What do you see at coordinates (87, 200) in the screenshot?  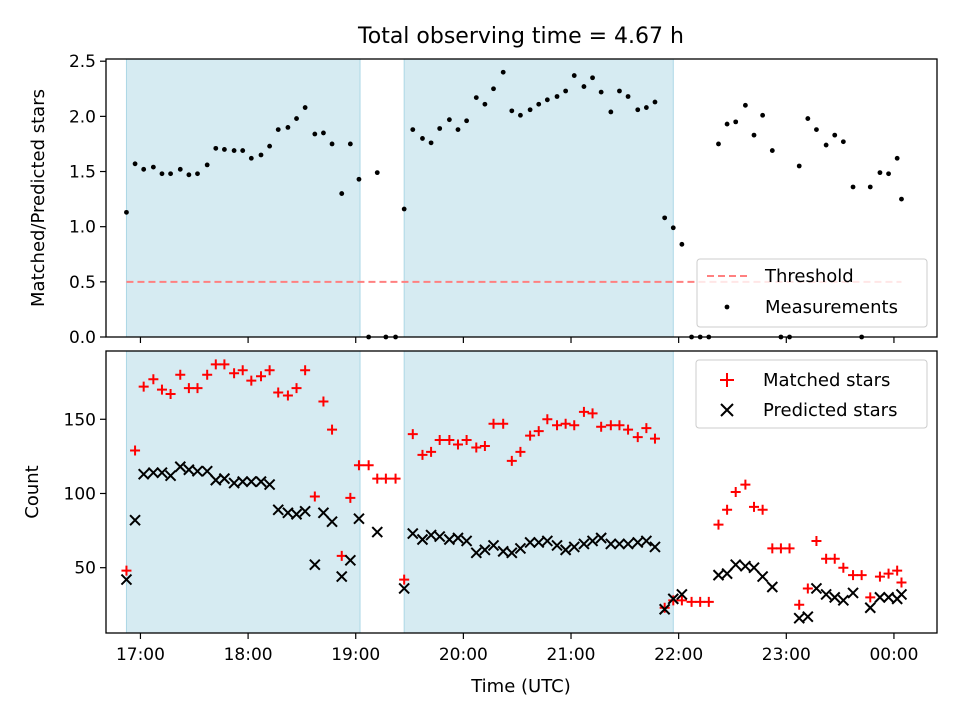 I see `ratio-y-axis: 0.0 0.5 1.0 1.5 2.0 2.5` at bounding box center [87, 200].